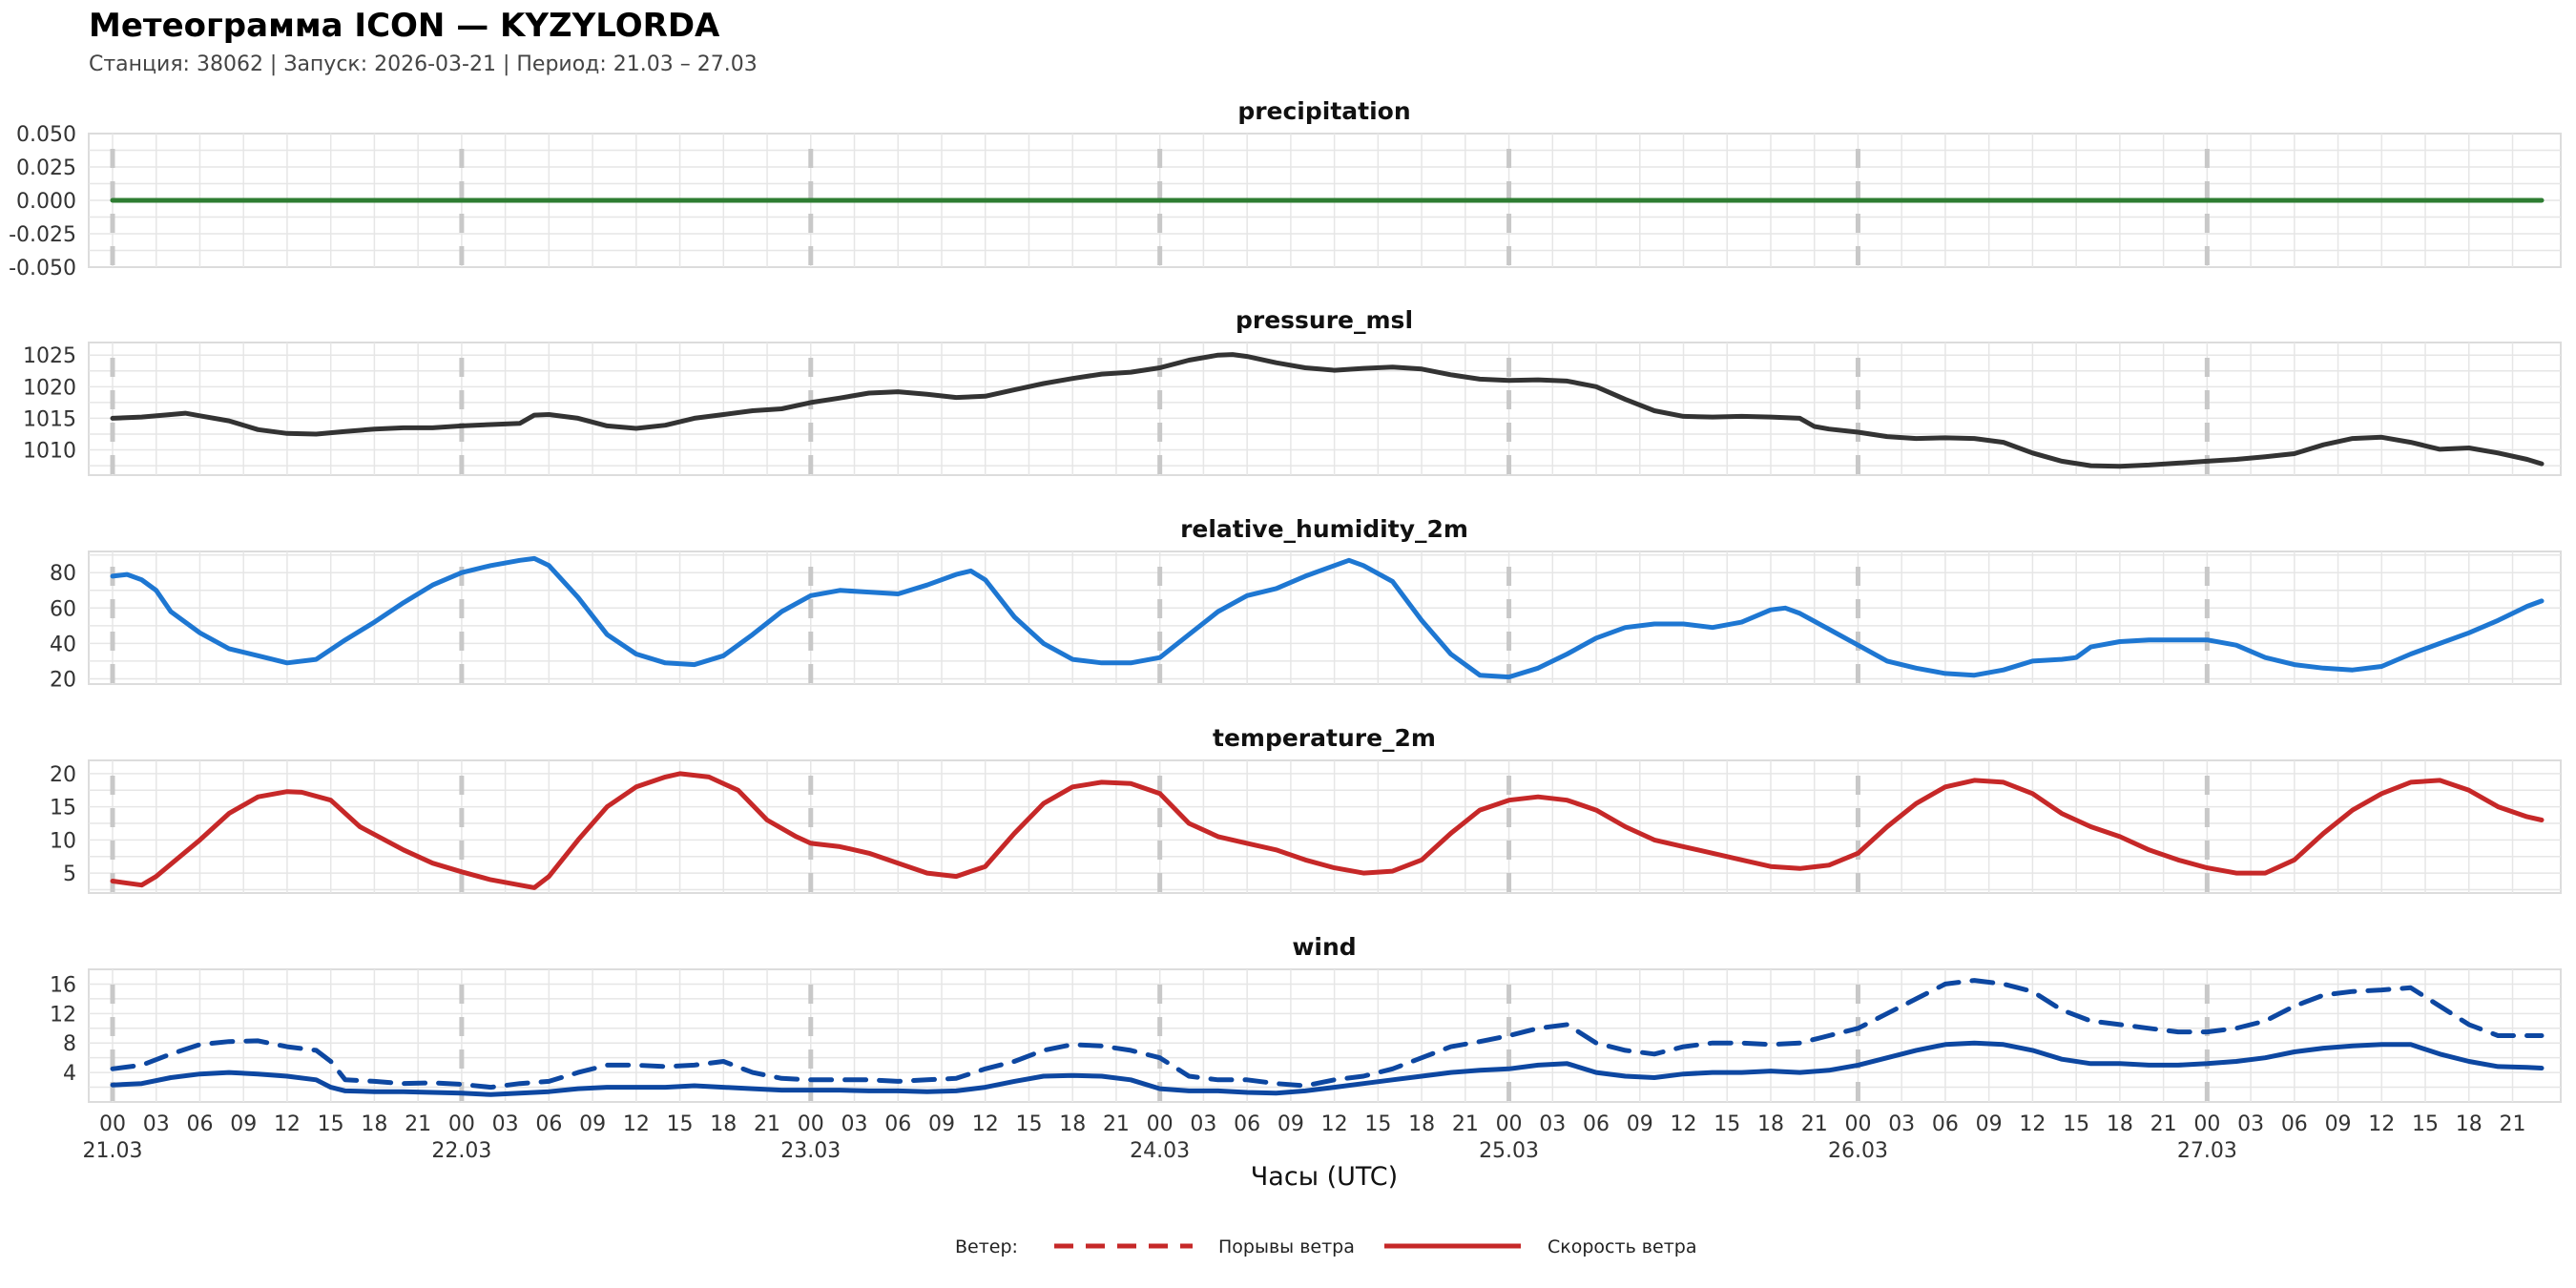  Describe the element at coordinates (404, 26) in the screenshot. I see `page-title: Метеограмма ICON — KYZYLORDA` at that location.